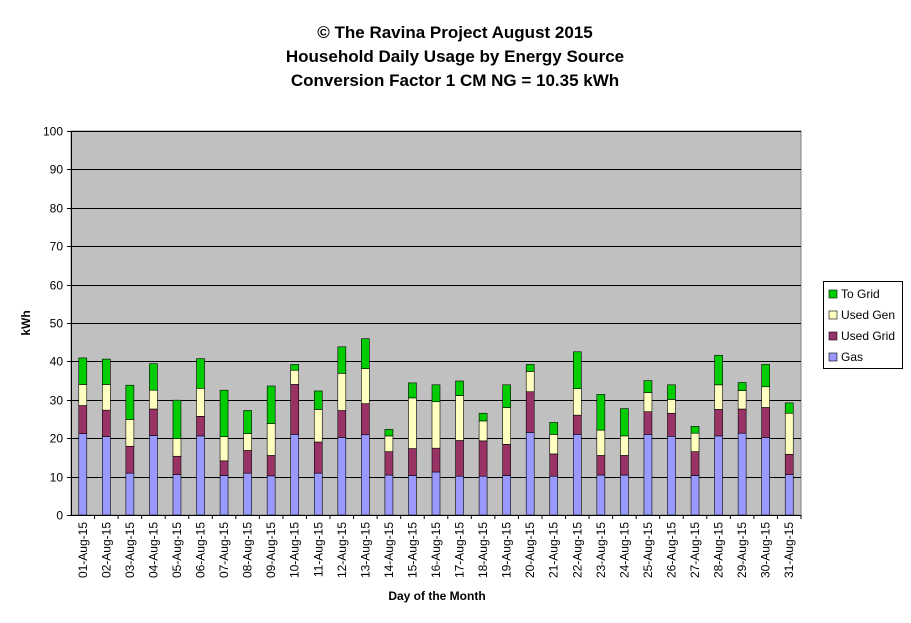 The height and width of the screenshot is (623, 911). I want to click on legend-label: Used Grid, so click(868, 336).